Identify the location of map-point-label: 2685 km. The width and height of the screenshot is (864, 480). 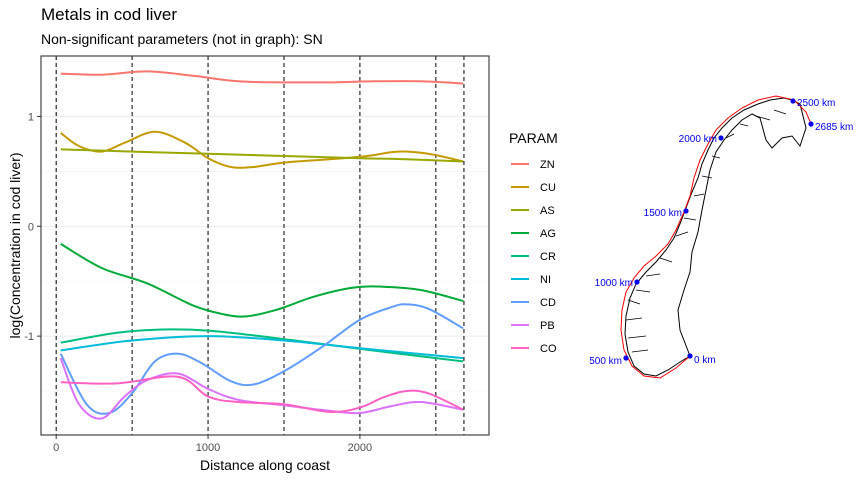
(834, 127).